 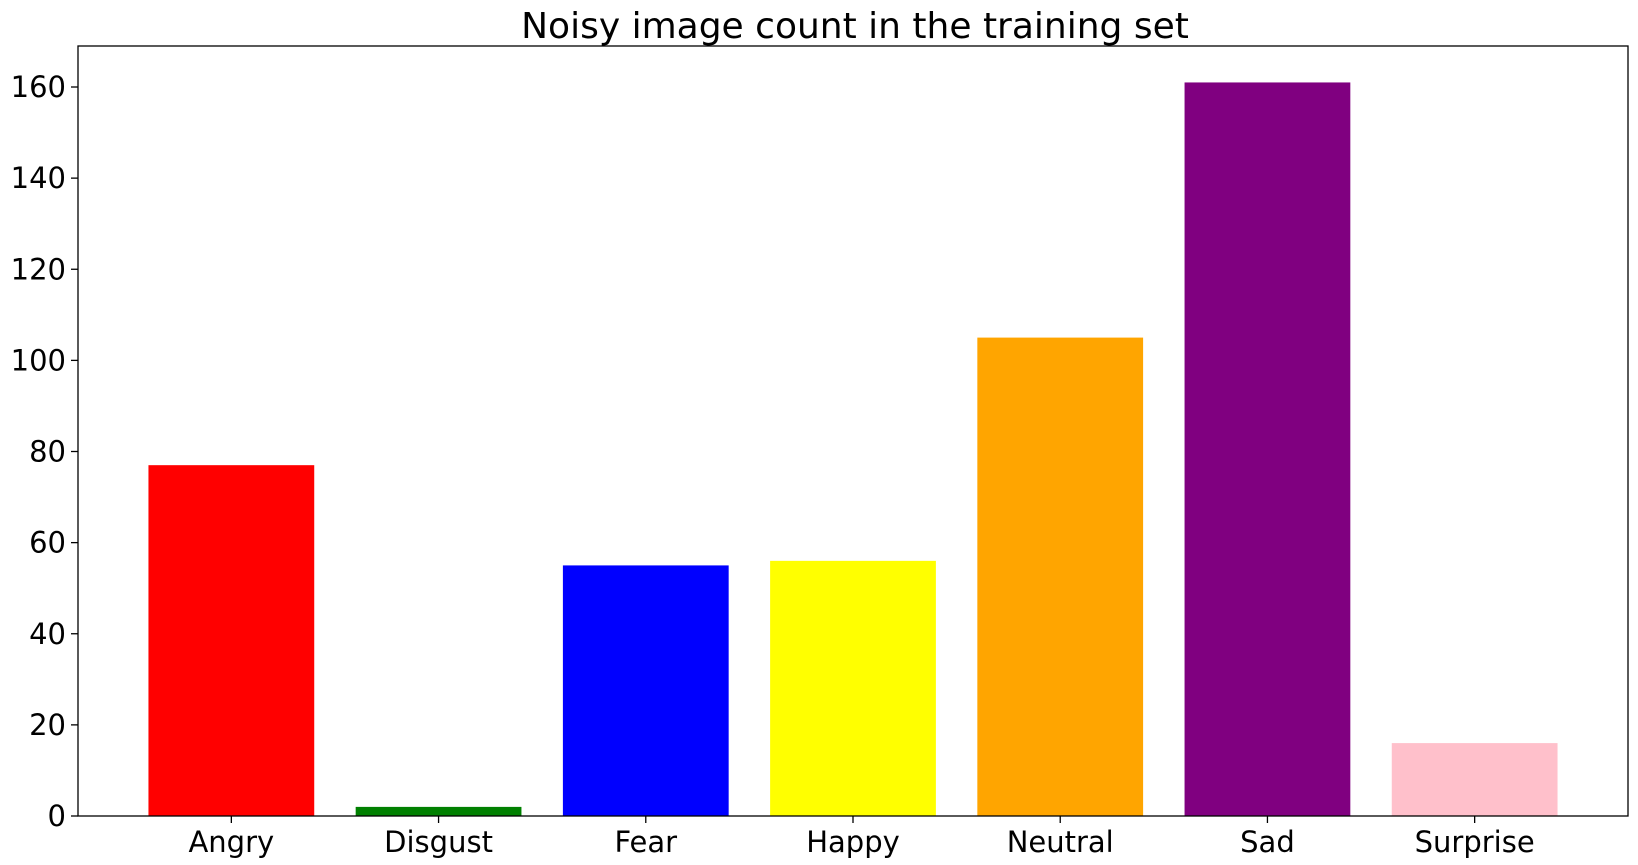 I want to click on y-tick-label: 40, so click(x=47, y=634).